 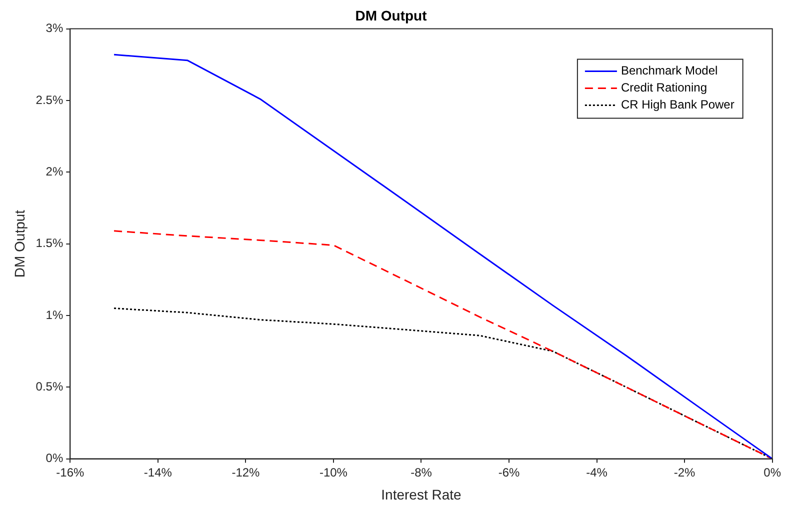 I want to click on y-tick-label: 2%, so click(x=55, y=171).